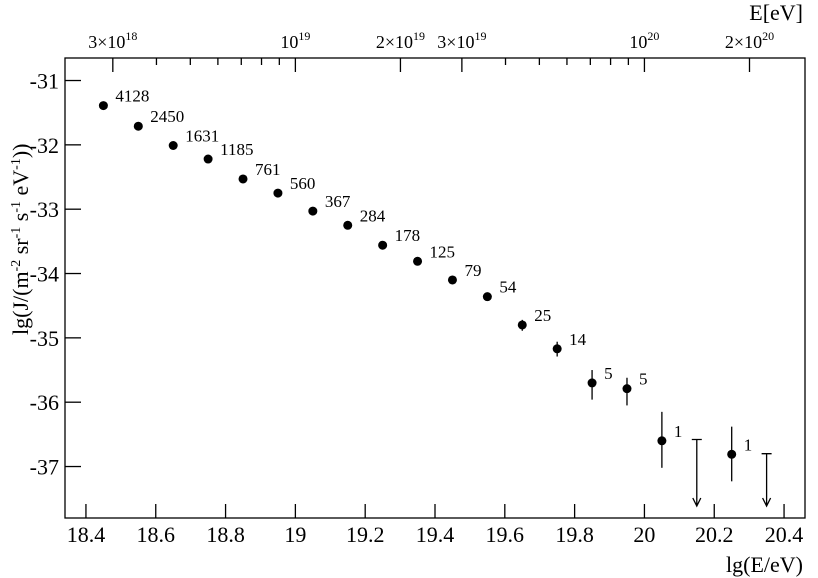  Describe the element at coordinates (44, 145) in the screenshot. I see `y-tick-label: -32` at that location.